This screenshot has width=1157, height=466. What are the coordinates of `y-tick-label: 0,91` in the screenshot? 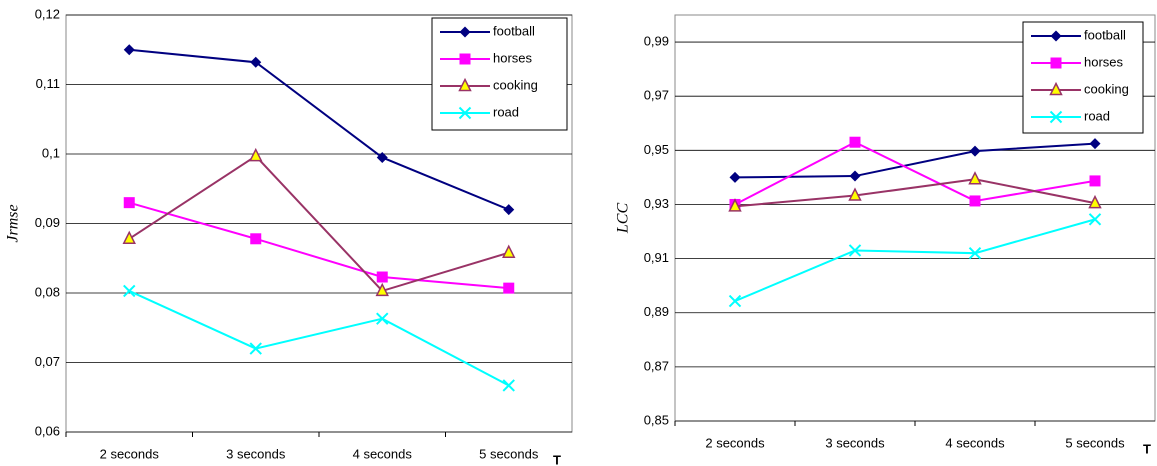 It's located at (656, 257).